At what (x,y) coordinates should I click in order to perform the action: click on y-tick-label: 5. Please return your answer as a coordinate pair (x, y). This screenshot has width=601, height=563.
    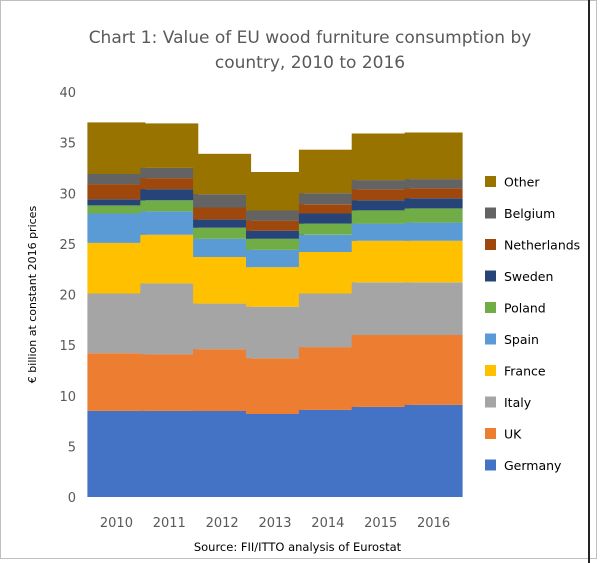
    Looking at the image, I should click on (72, 447).